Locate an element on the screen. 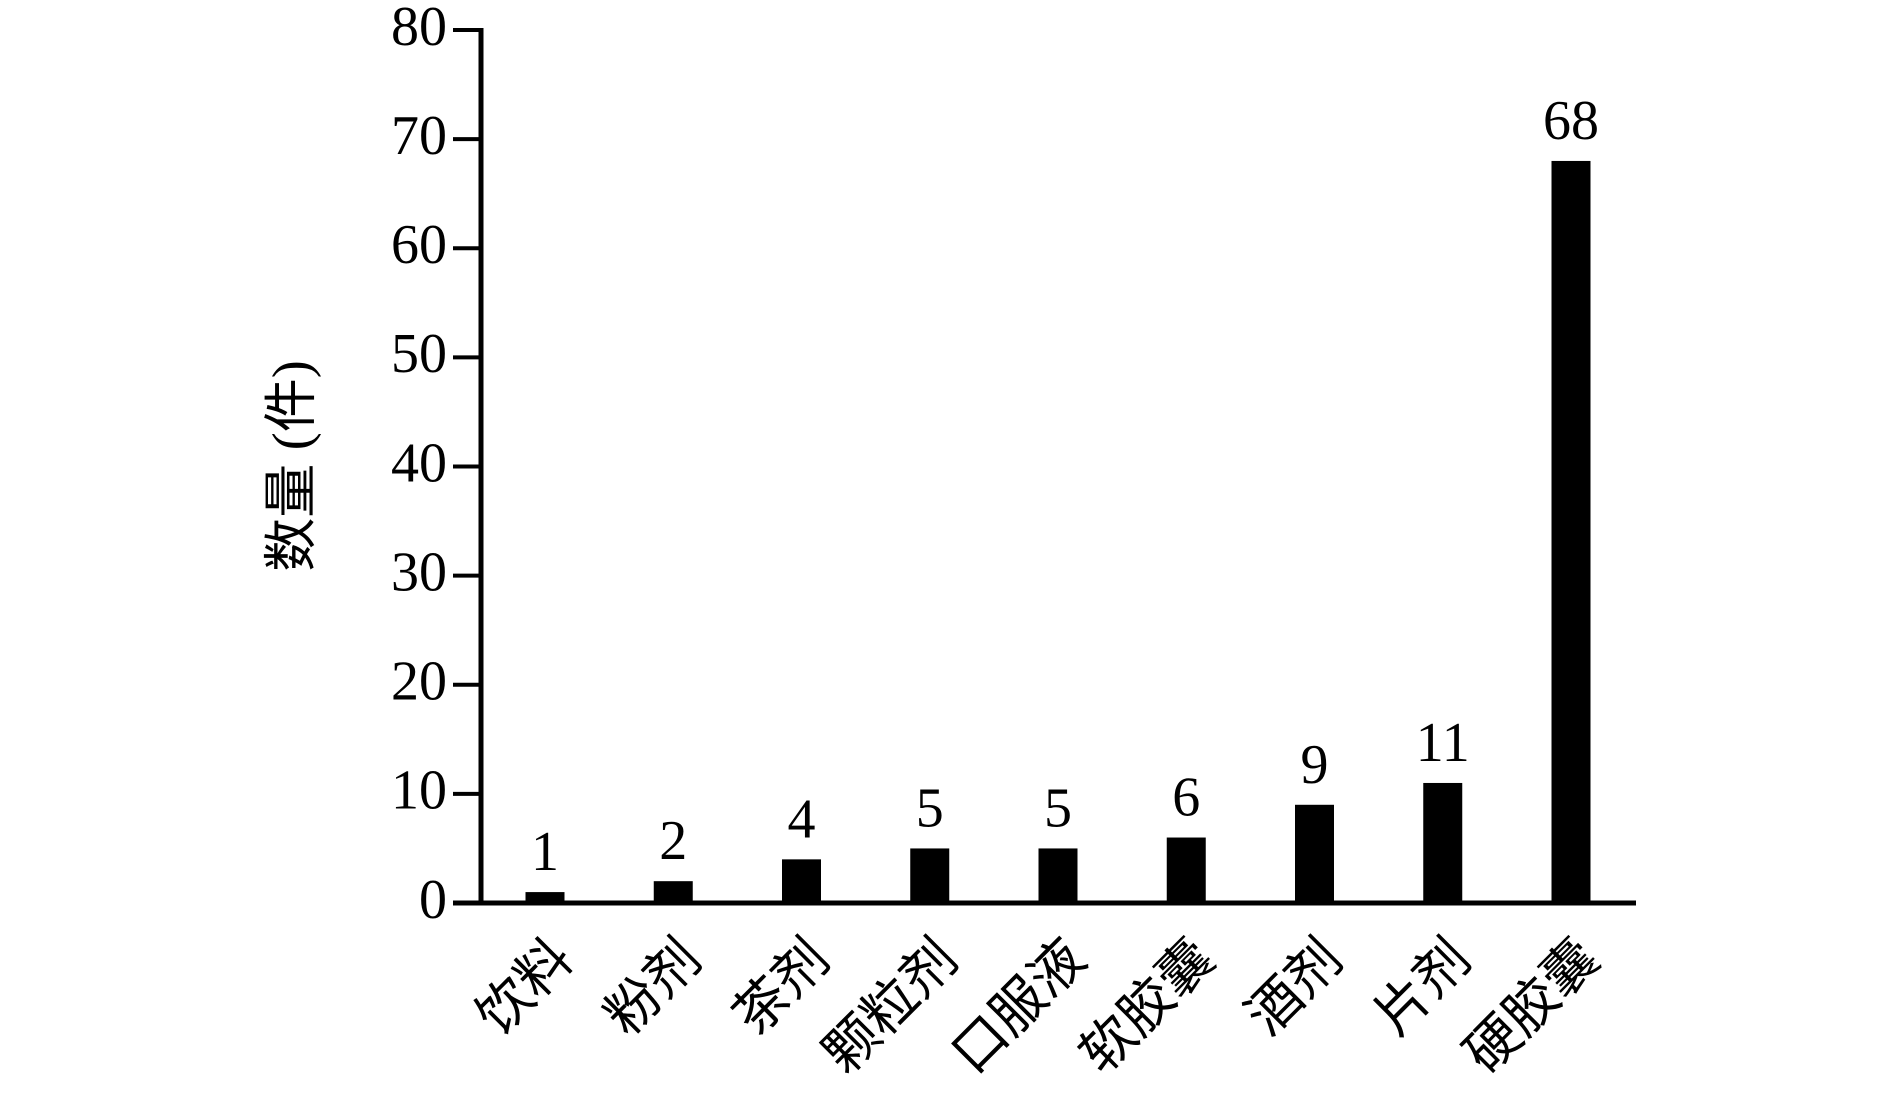  x-tick-label: 硬胶囊 is located at coordinates (1531, 1006).